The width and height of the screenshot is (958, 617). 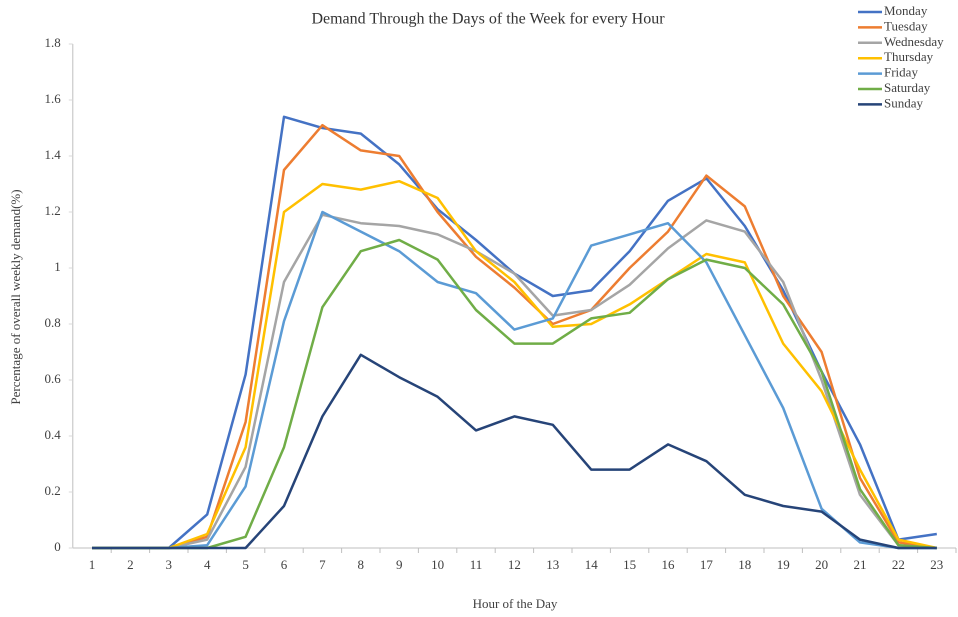 What do you see at coordinates (92, 564) in the screenshot?
I see `x-tick-label: 1` at bounding box center [92, 564].